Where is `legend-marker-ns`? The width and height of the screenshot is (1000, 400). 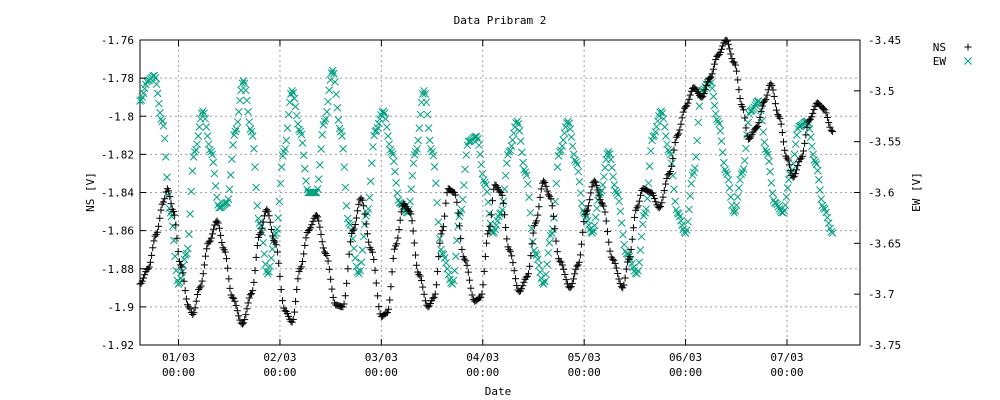
legend-marker-ns is located at coordinates (968, 47).